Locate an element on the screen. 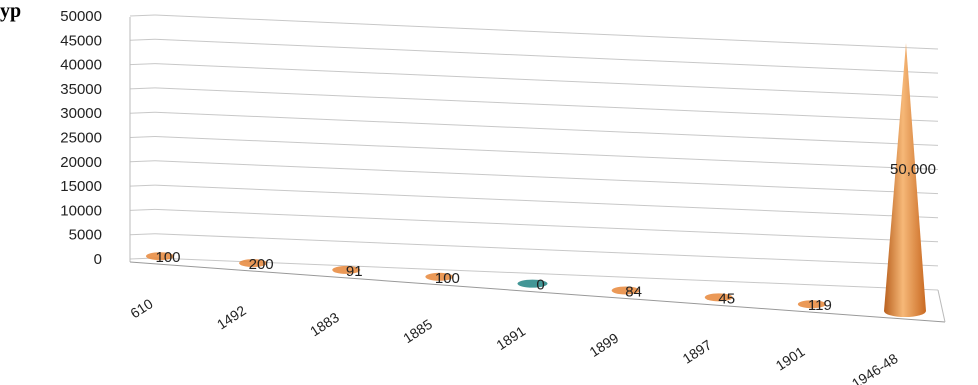  x-tick-label: 1883 is located at coordinates (324, 324).